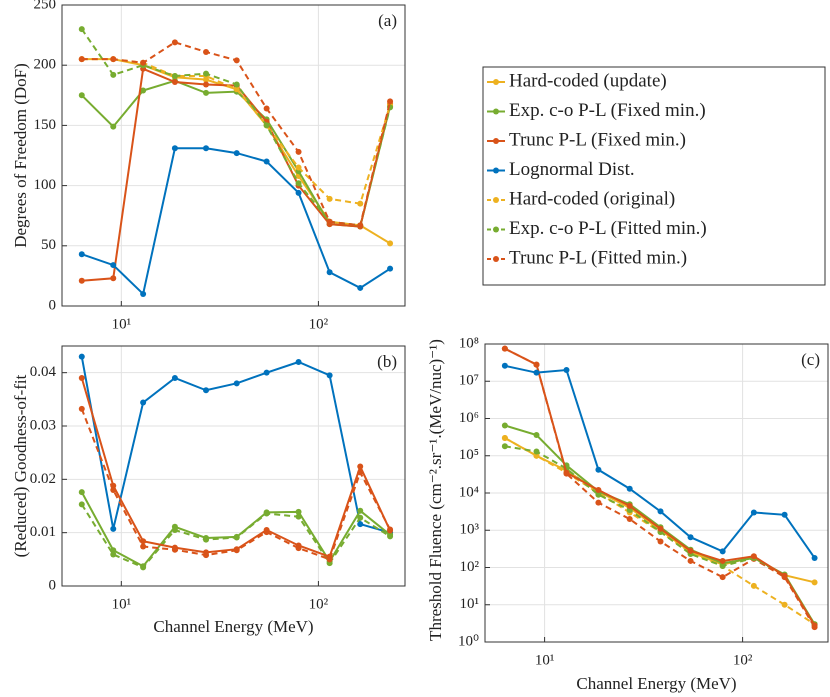 The image size is (830, 697). I want to click on y-tick-label: 10¹, so click(470, 604).